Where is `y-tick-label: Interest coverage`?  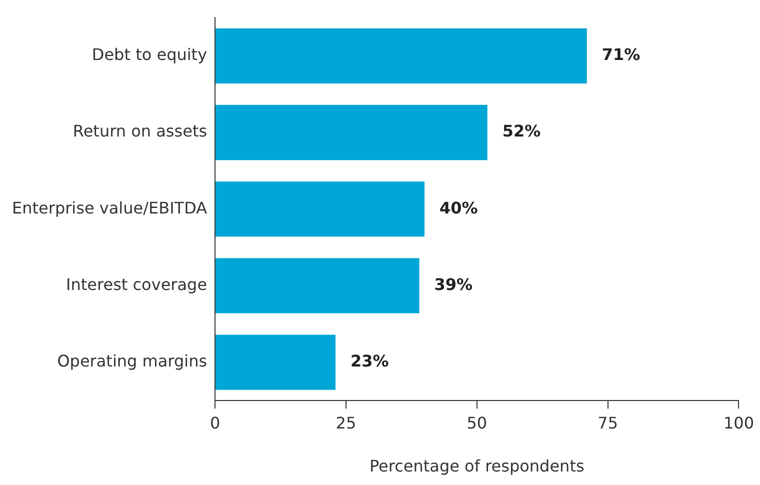
y-tick-label: Interest coverage is located at coordinates (137, 284).